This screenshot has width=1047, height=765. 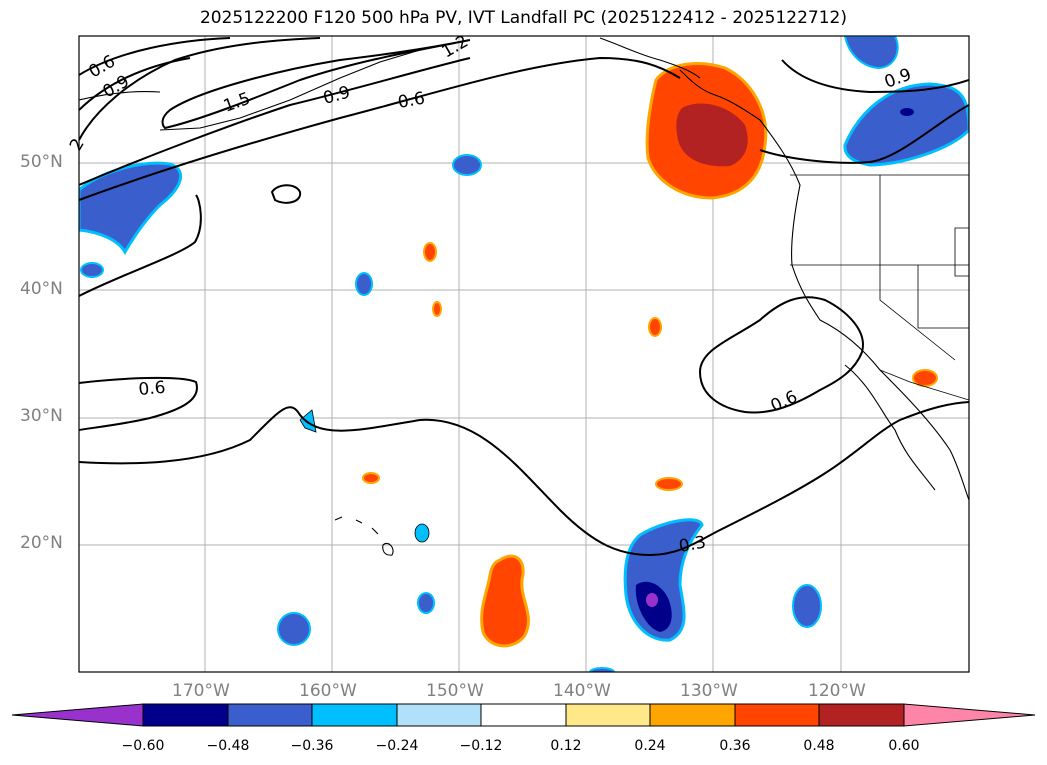 What do you see at coordinates (650, 746) in the screenshot?
I see `colorbar-tick: 0.24` at bounding box center [650, 746].